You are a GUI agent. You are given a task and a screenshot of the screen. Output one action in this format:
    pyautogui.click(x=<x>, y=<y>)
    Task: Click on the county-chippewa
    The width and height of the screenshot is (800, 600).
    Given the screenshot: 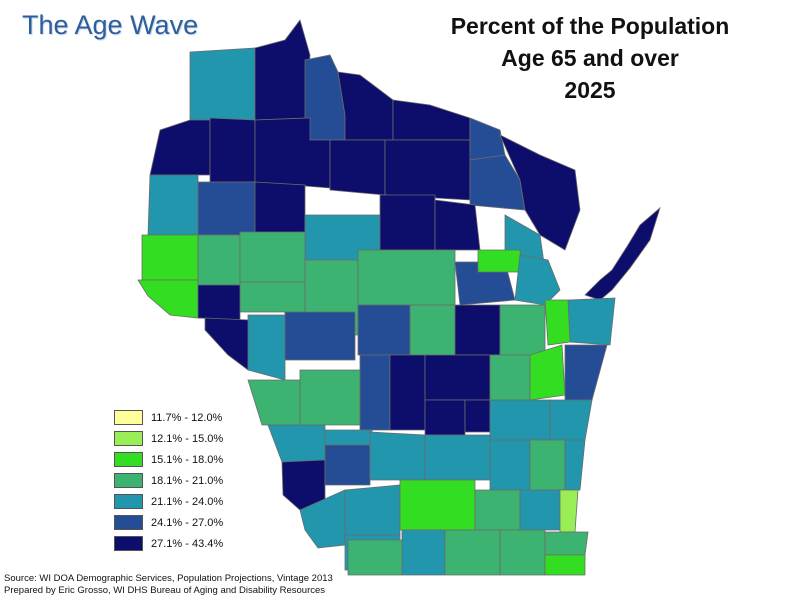 What is the action you would take?
    pyautogui.click(x=272, y=257)
    